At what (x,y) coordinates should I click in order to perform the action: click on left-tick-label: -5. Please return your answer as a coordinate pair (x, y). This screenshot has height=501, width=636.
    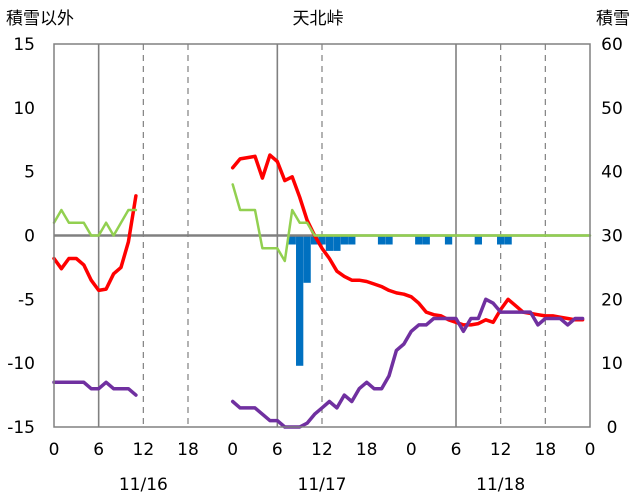
    Looking at the image, I should click on (26, 300).